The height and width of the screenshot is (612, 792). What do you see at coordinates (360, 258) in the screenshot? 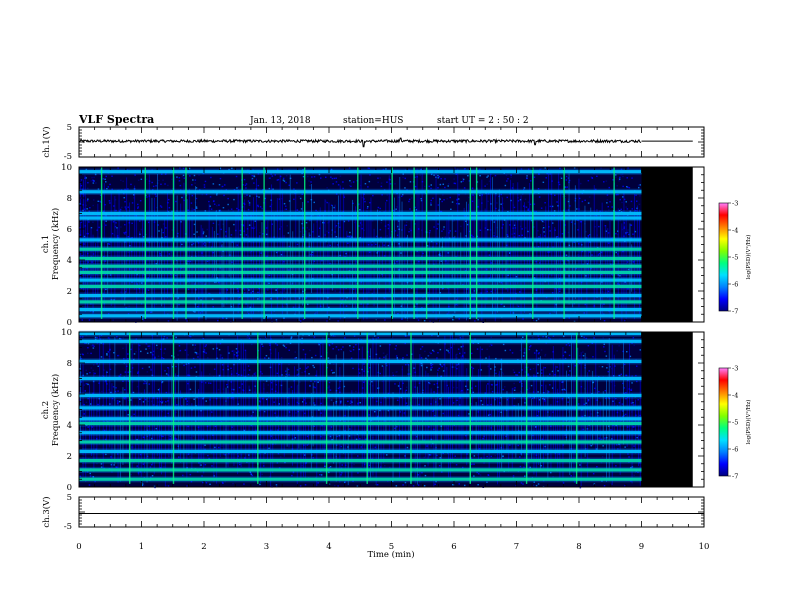
I see `spectral-band` at bounding box center [360, 258].